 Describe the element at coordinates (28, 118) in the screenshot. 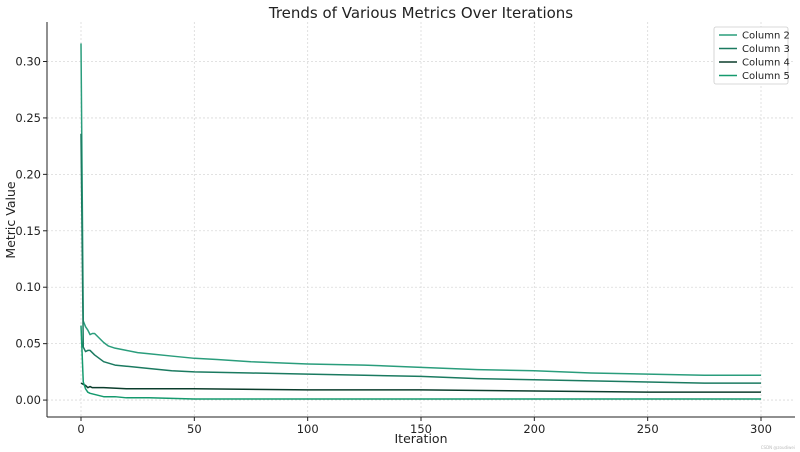

I see `y-tick-label: 0.25` at that location.